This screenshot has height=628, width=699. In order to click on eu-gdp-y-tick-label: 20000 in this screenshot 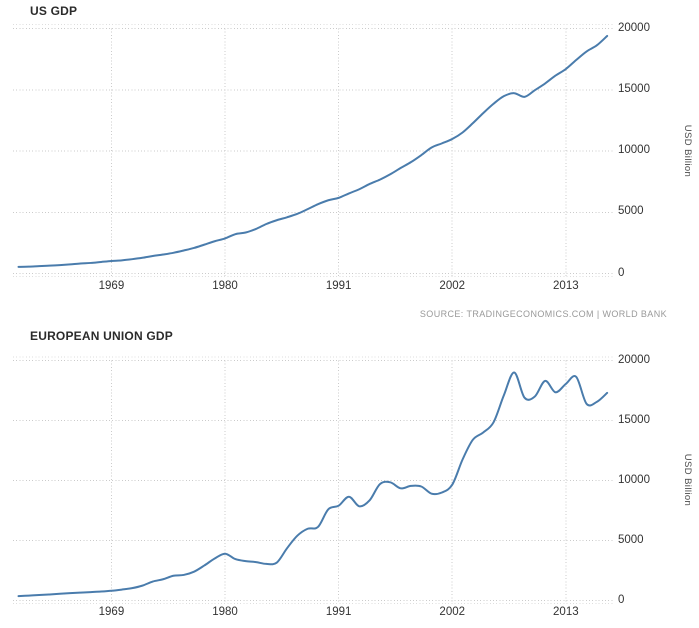, I will do `click(634, 359)`.